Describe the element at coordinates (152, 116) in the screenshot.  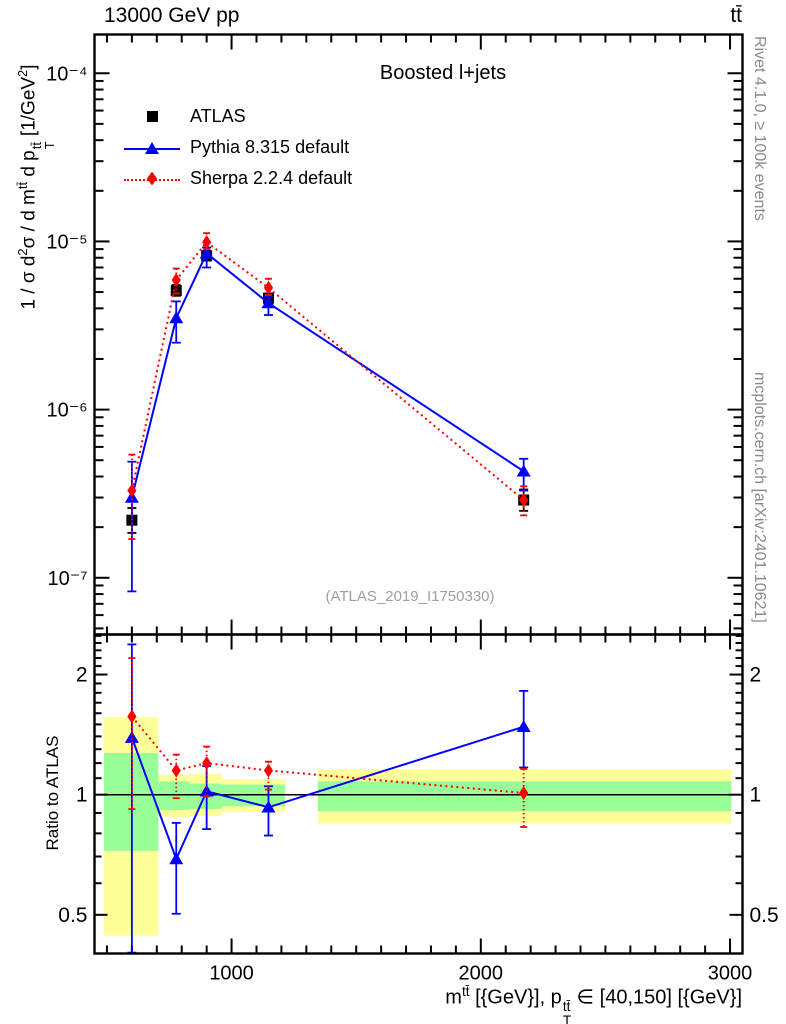
I see `square-marker-icon` at that location.